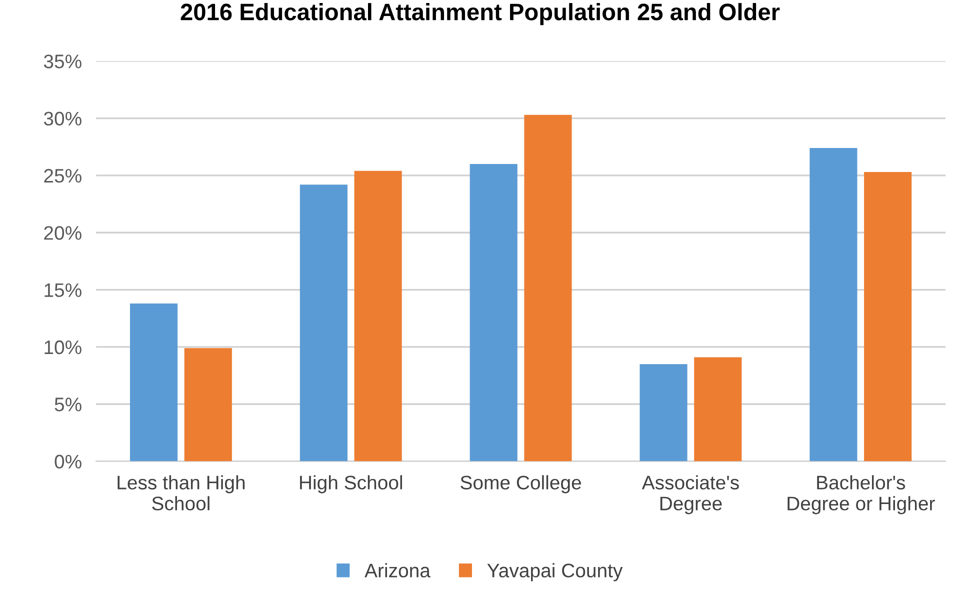 The image size is (960, 611). Describe the element at coordinates (63, 119) in the screenshot. I see `y-tick-label: 30%` at that location.